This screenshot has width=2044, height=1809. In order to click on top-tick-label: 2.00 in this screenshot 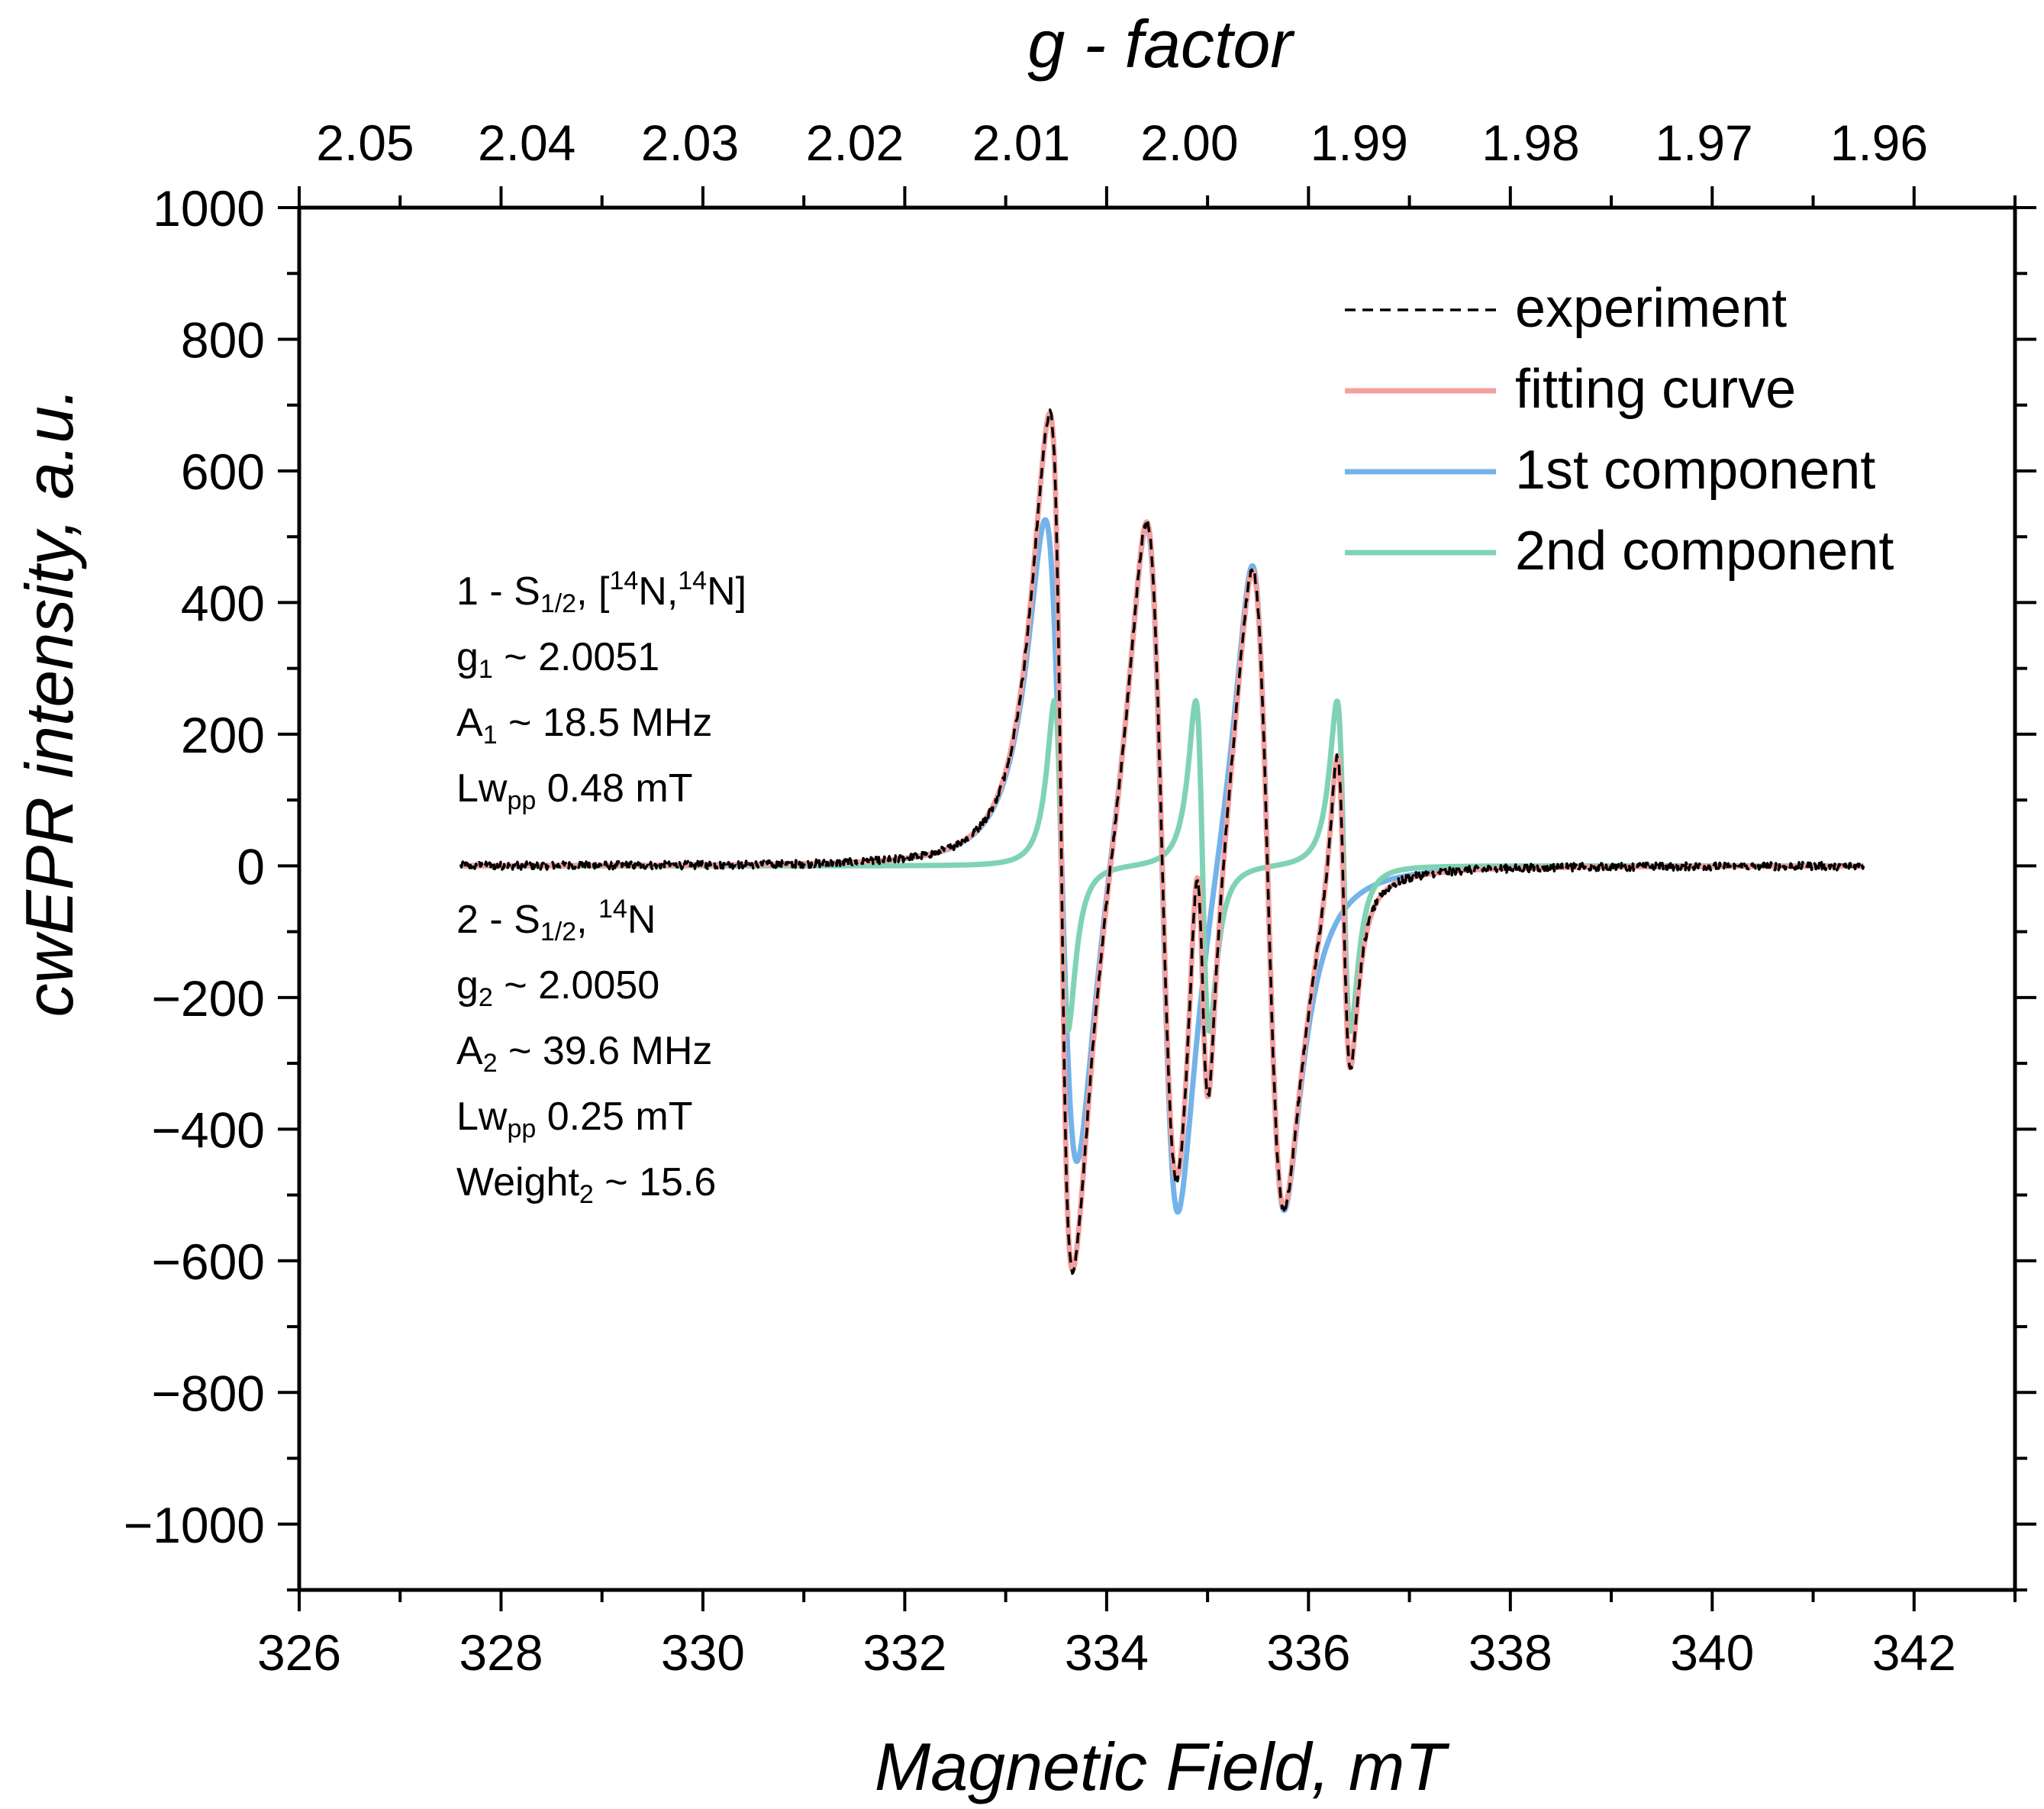, I will do `click(1189, 142)`.